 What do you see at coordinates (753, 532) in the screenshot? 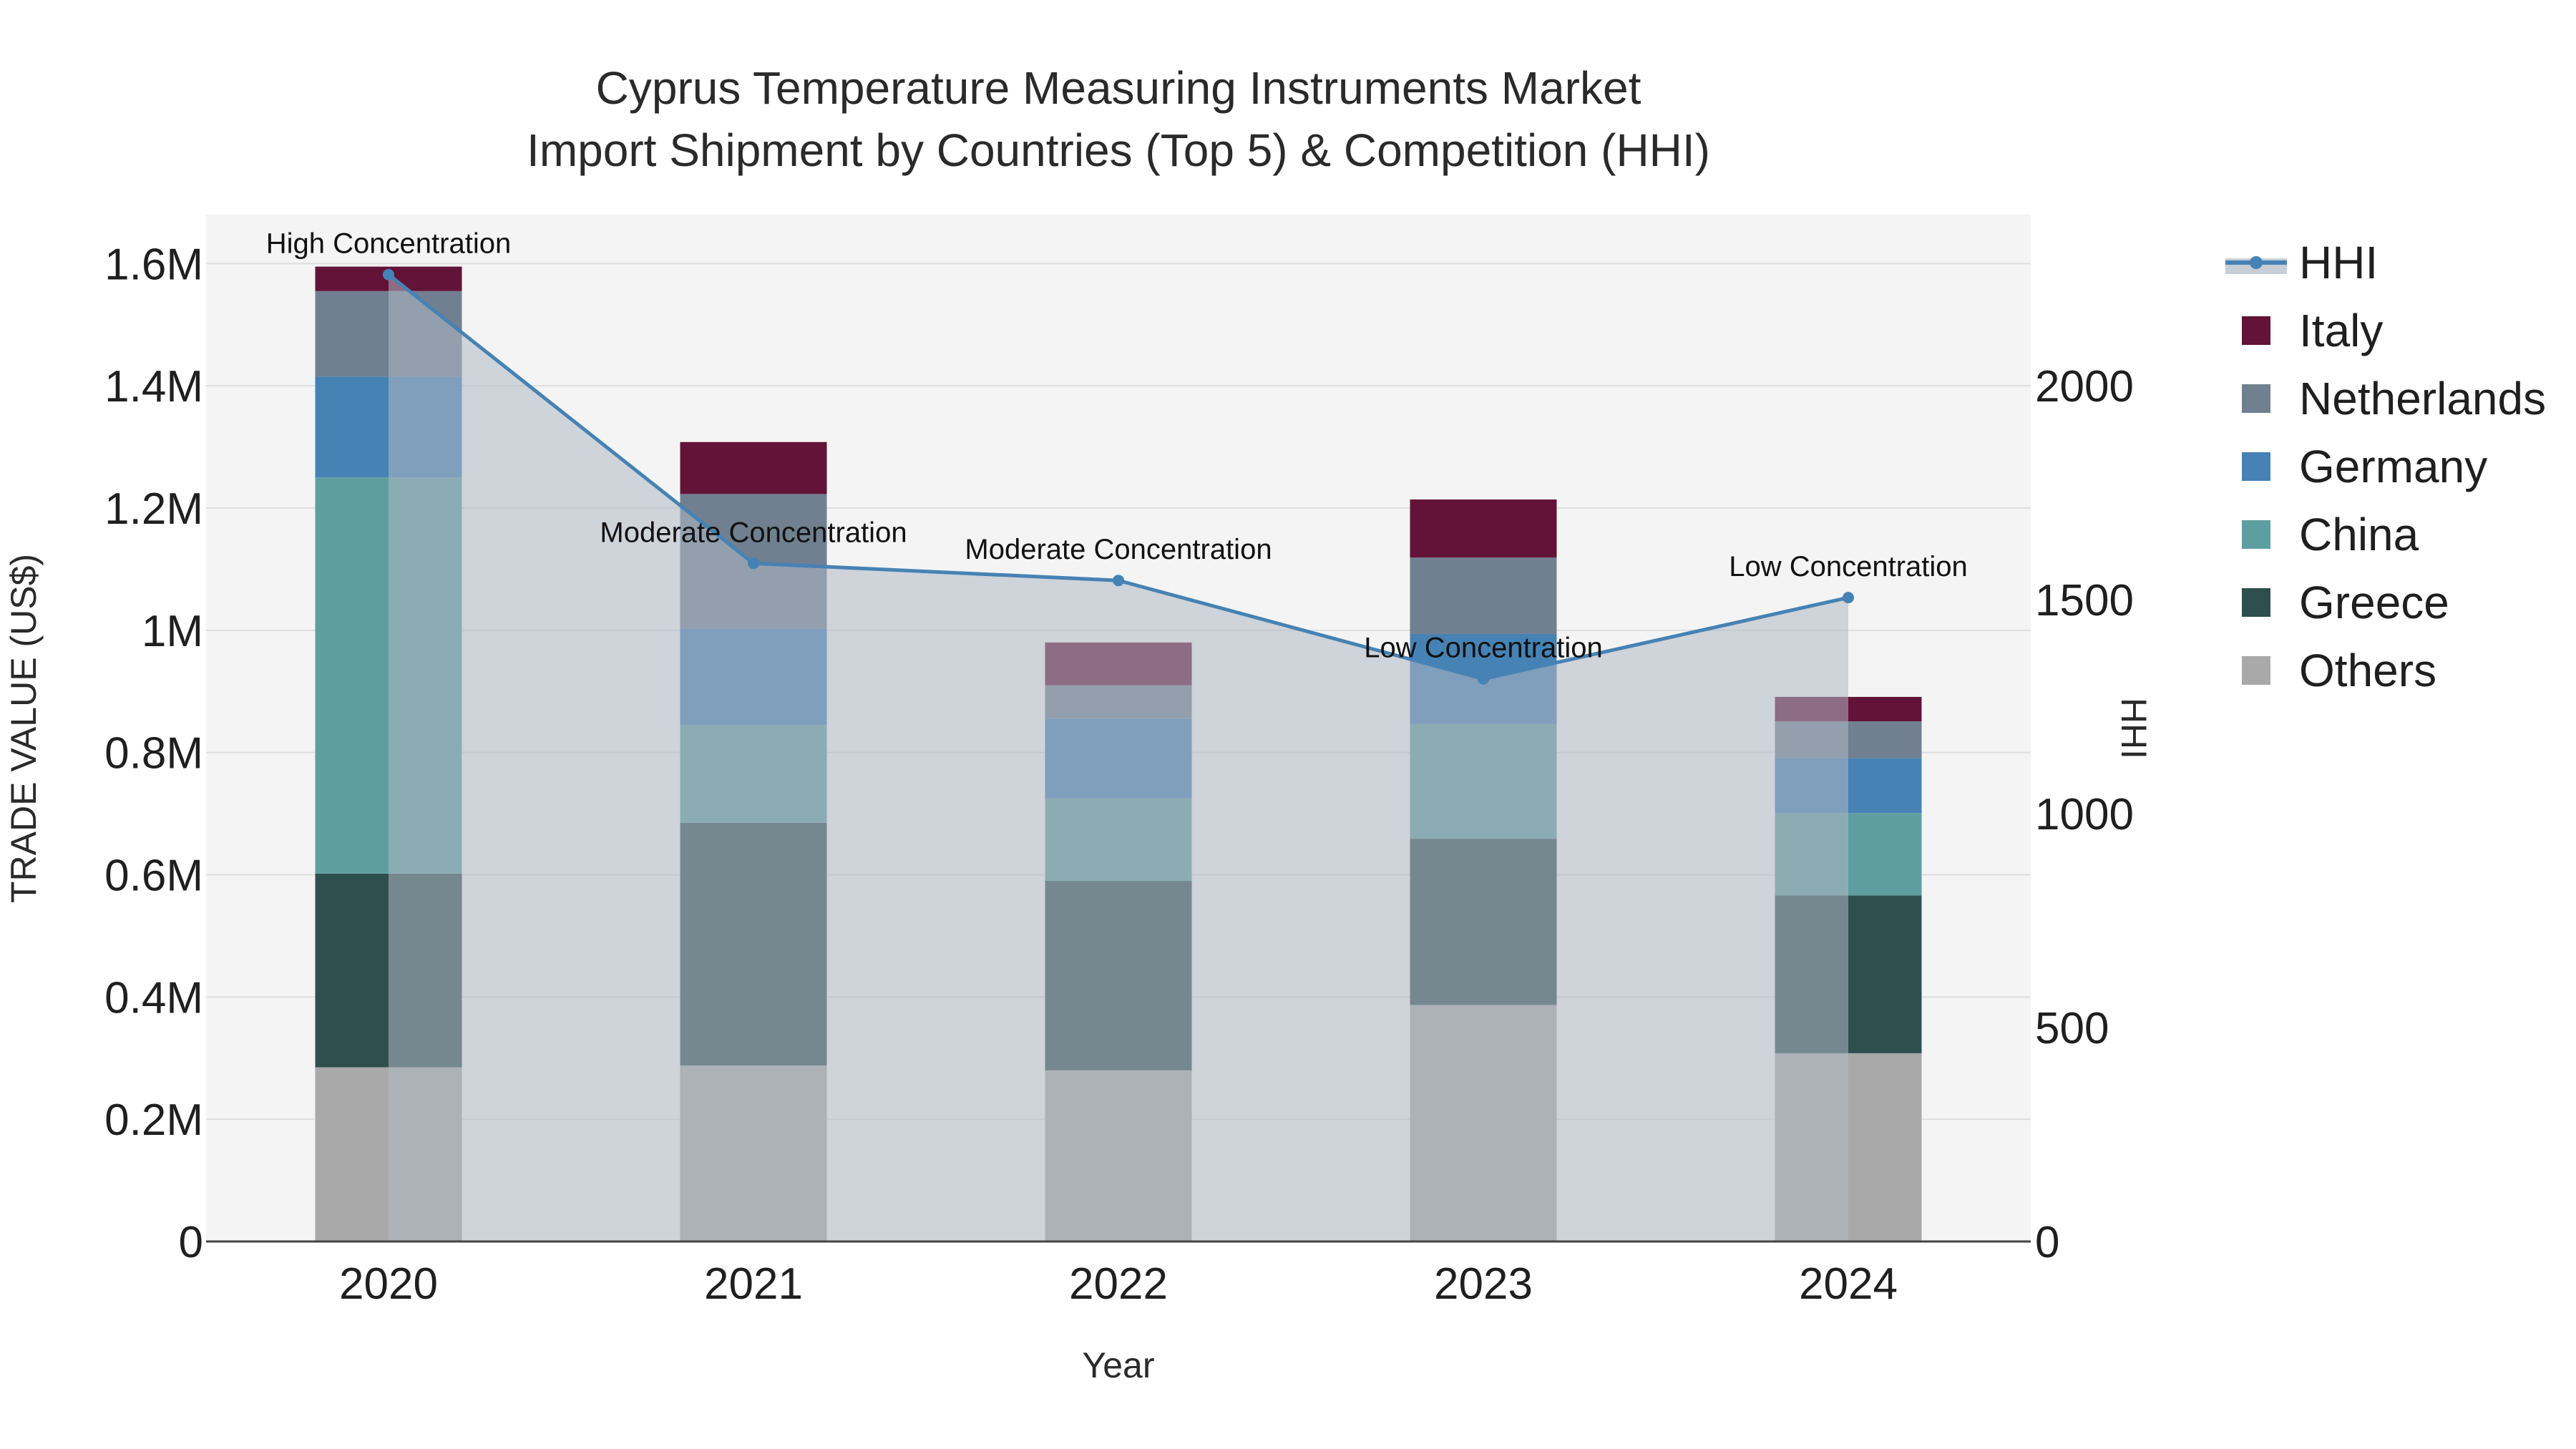
I see `hhi-annotation-2021: Moderate Concentration` at bounding box center [753, 532].